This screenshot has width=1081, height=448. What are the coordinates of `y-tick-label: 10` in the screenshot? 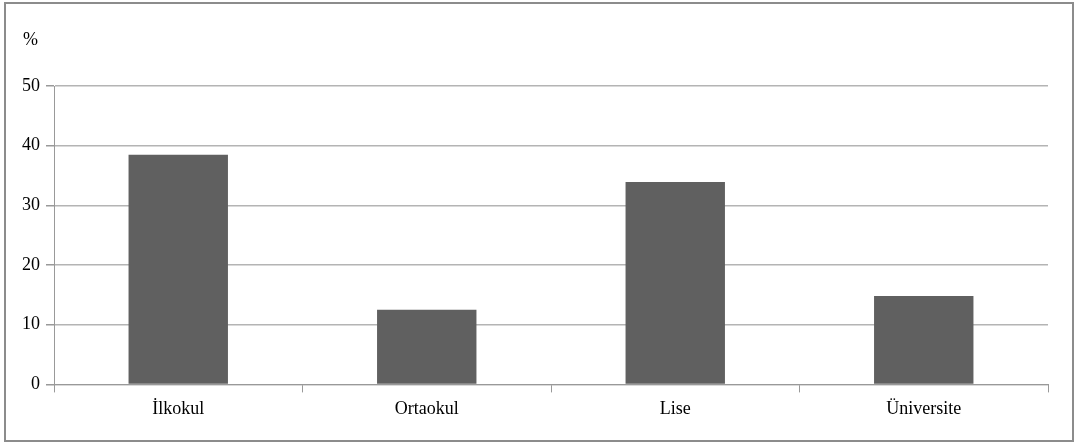 It's located at (31, 323).